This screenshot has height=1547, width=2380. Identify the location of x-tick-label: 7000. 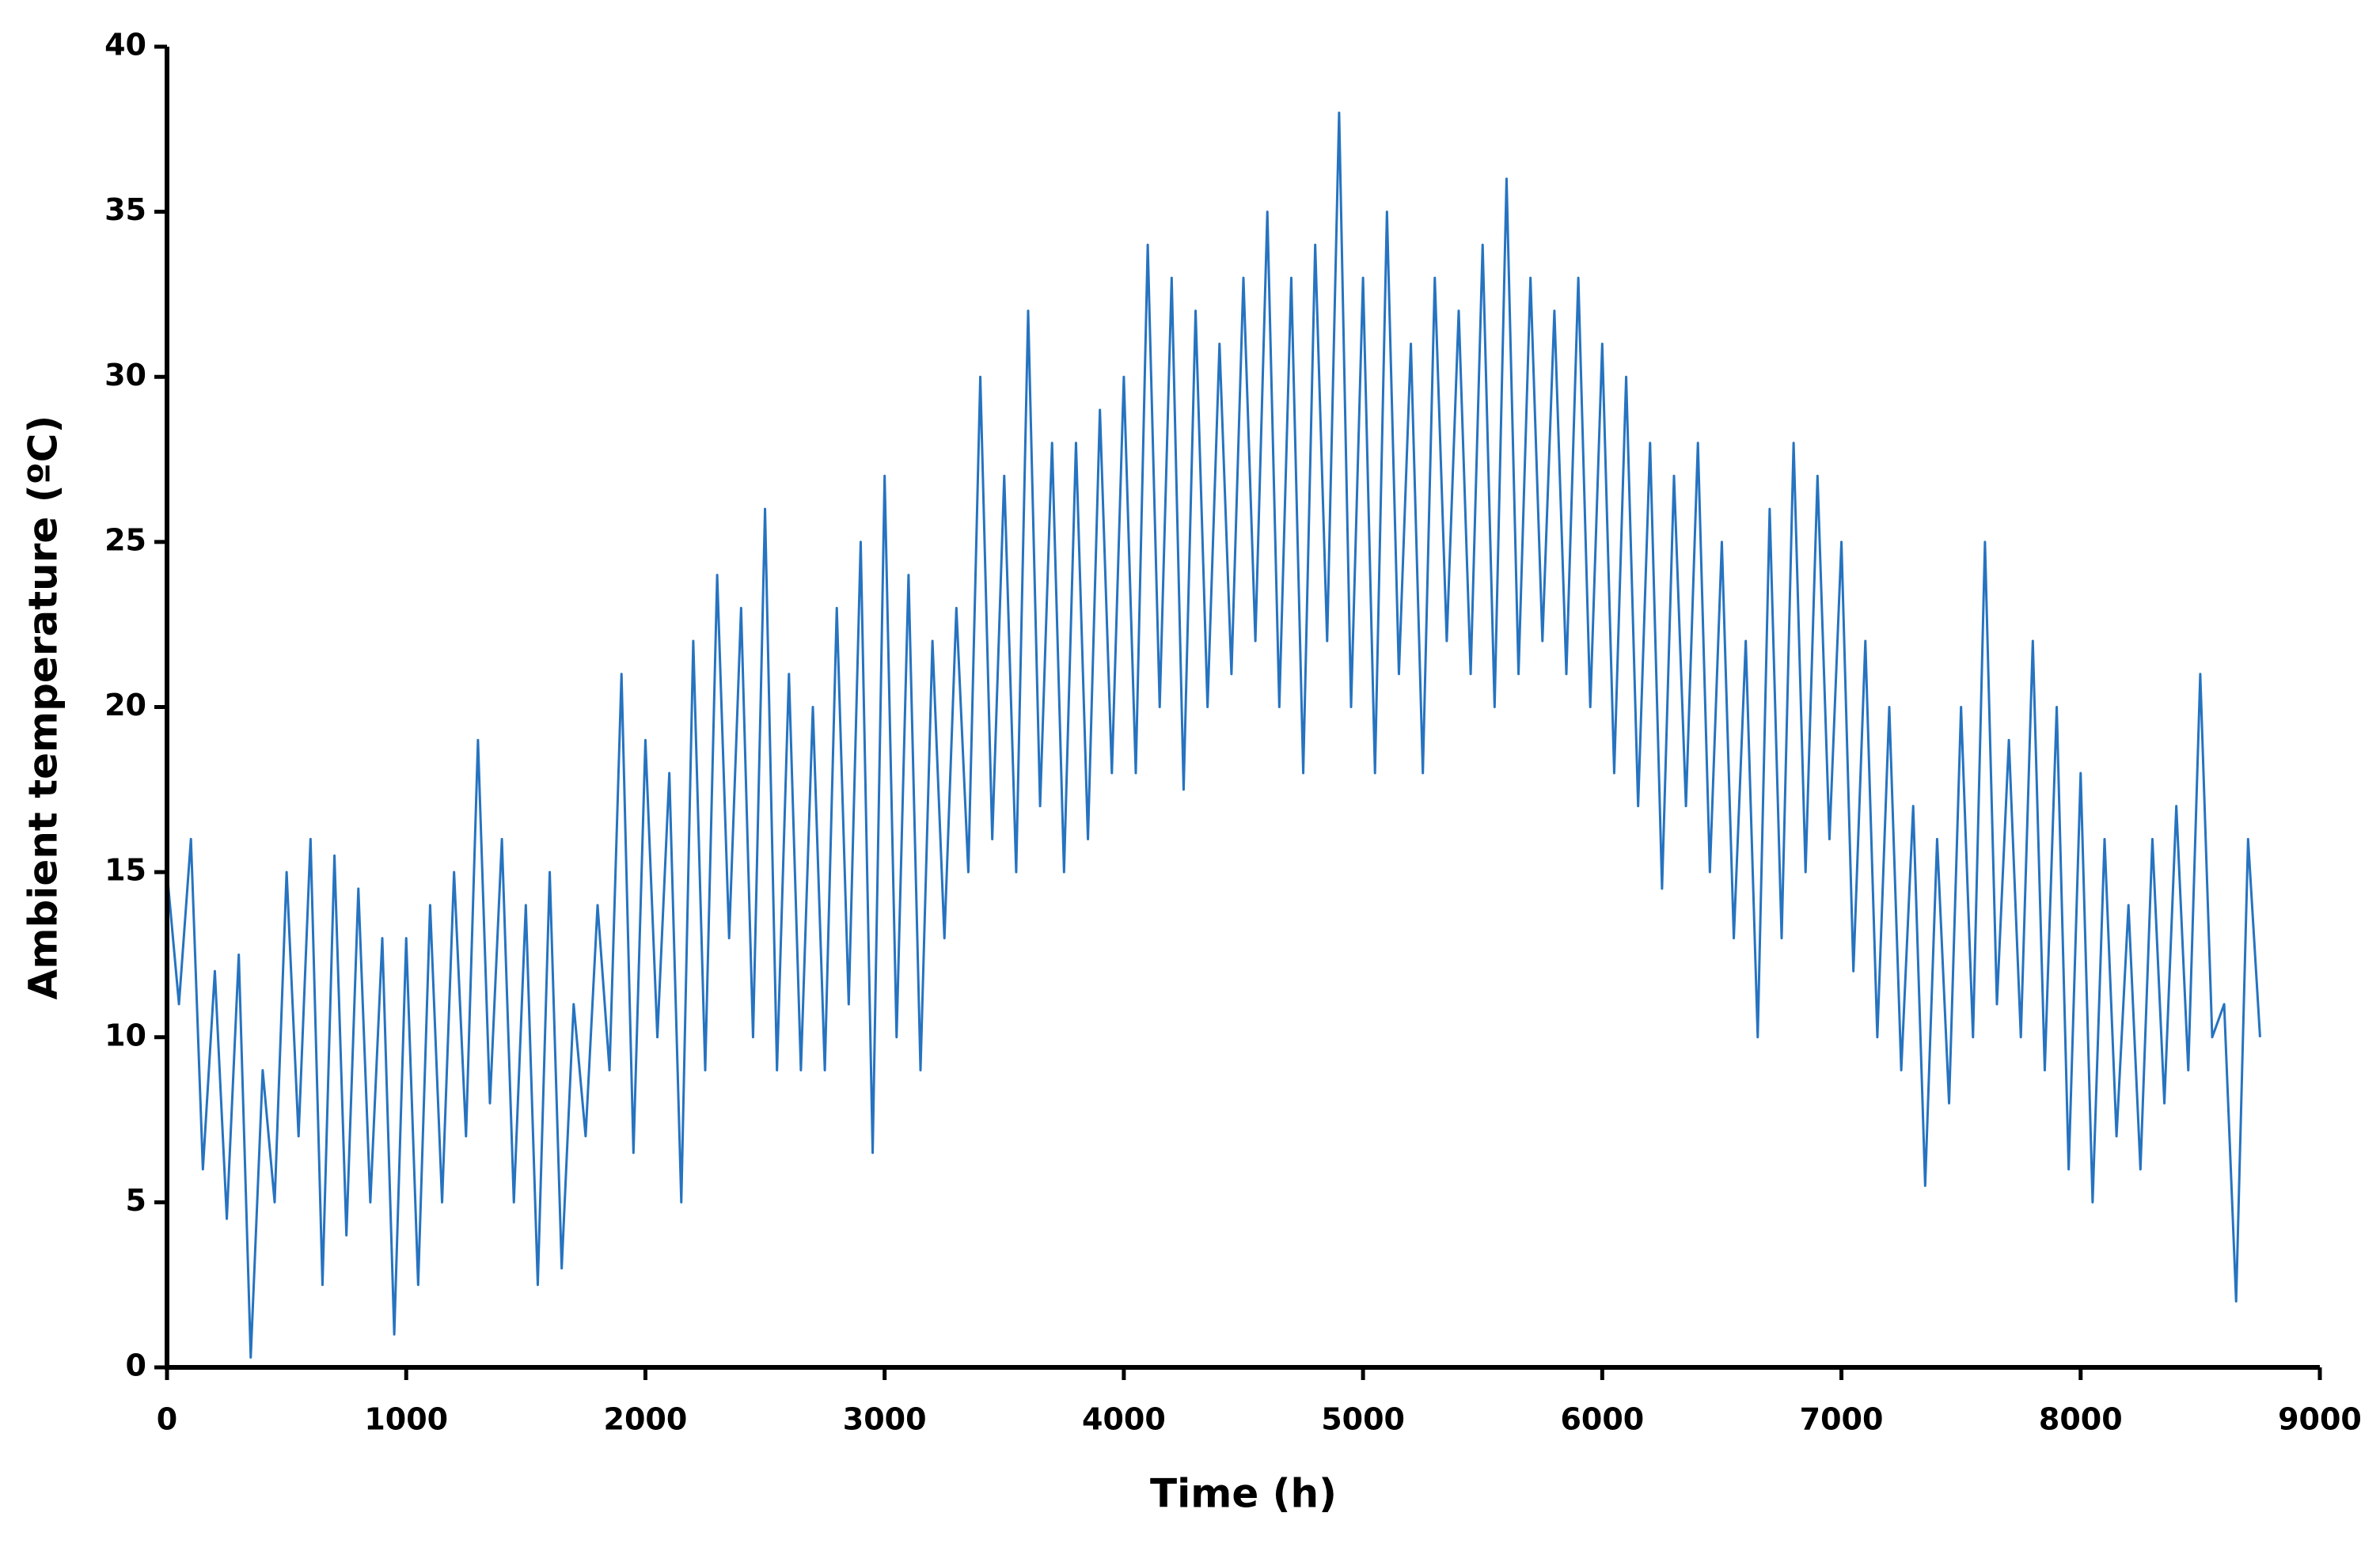
(1842, 1419).